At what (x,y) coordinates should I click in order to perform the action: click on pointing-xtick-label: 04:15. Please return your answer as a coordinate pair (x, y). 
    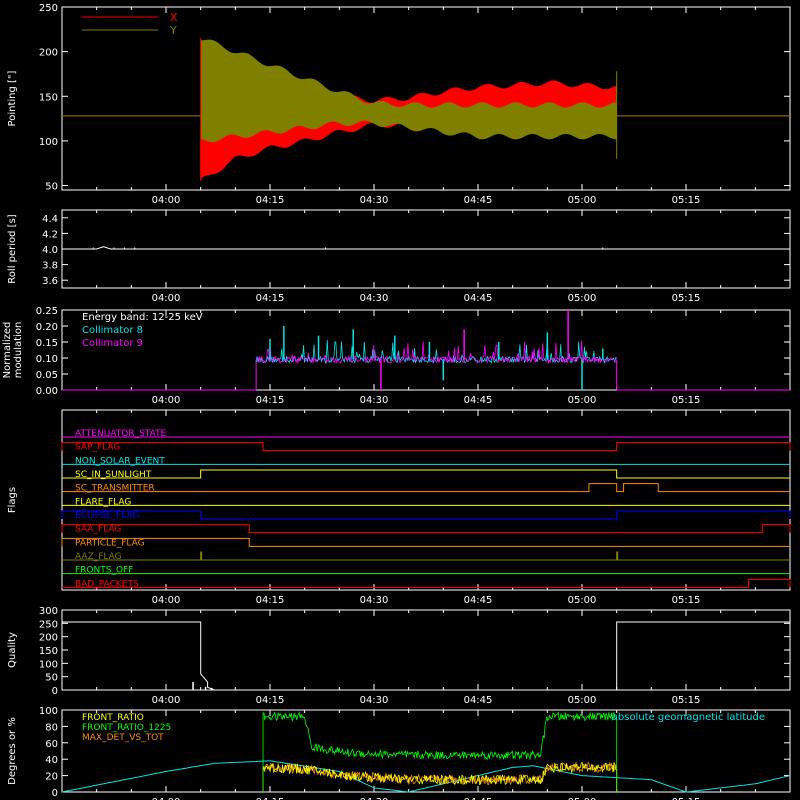
    Looking at the image, I should click on (270, 200).